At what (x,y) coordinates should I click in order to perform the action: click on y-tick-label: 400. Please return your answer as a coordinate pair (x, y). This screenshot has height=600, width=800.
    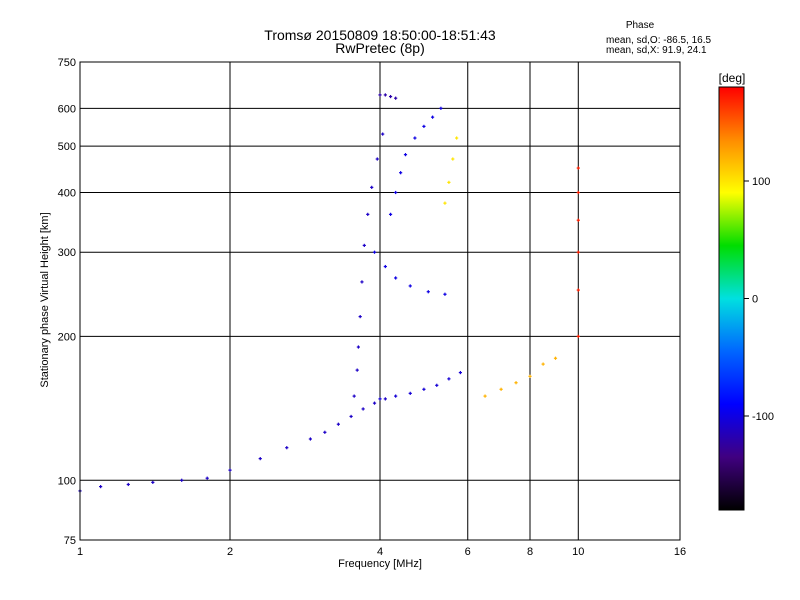
    Looking at the image, I should click on (67, 193).